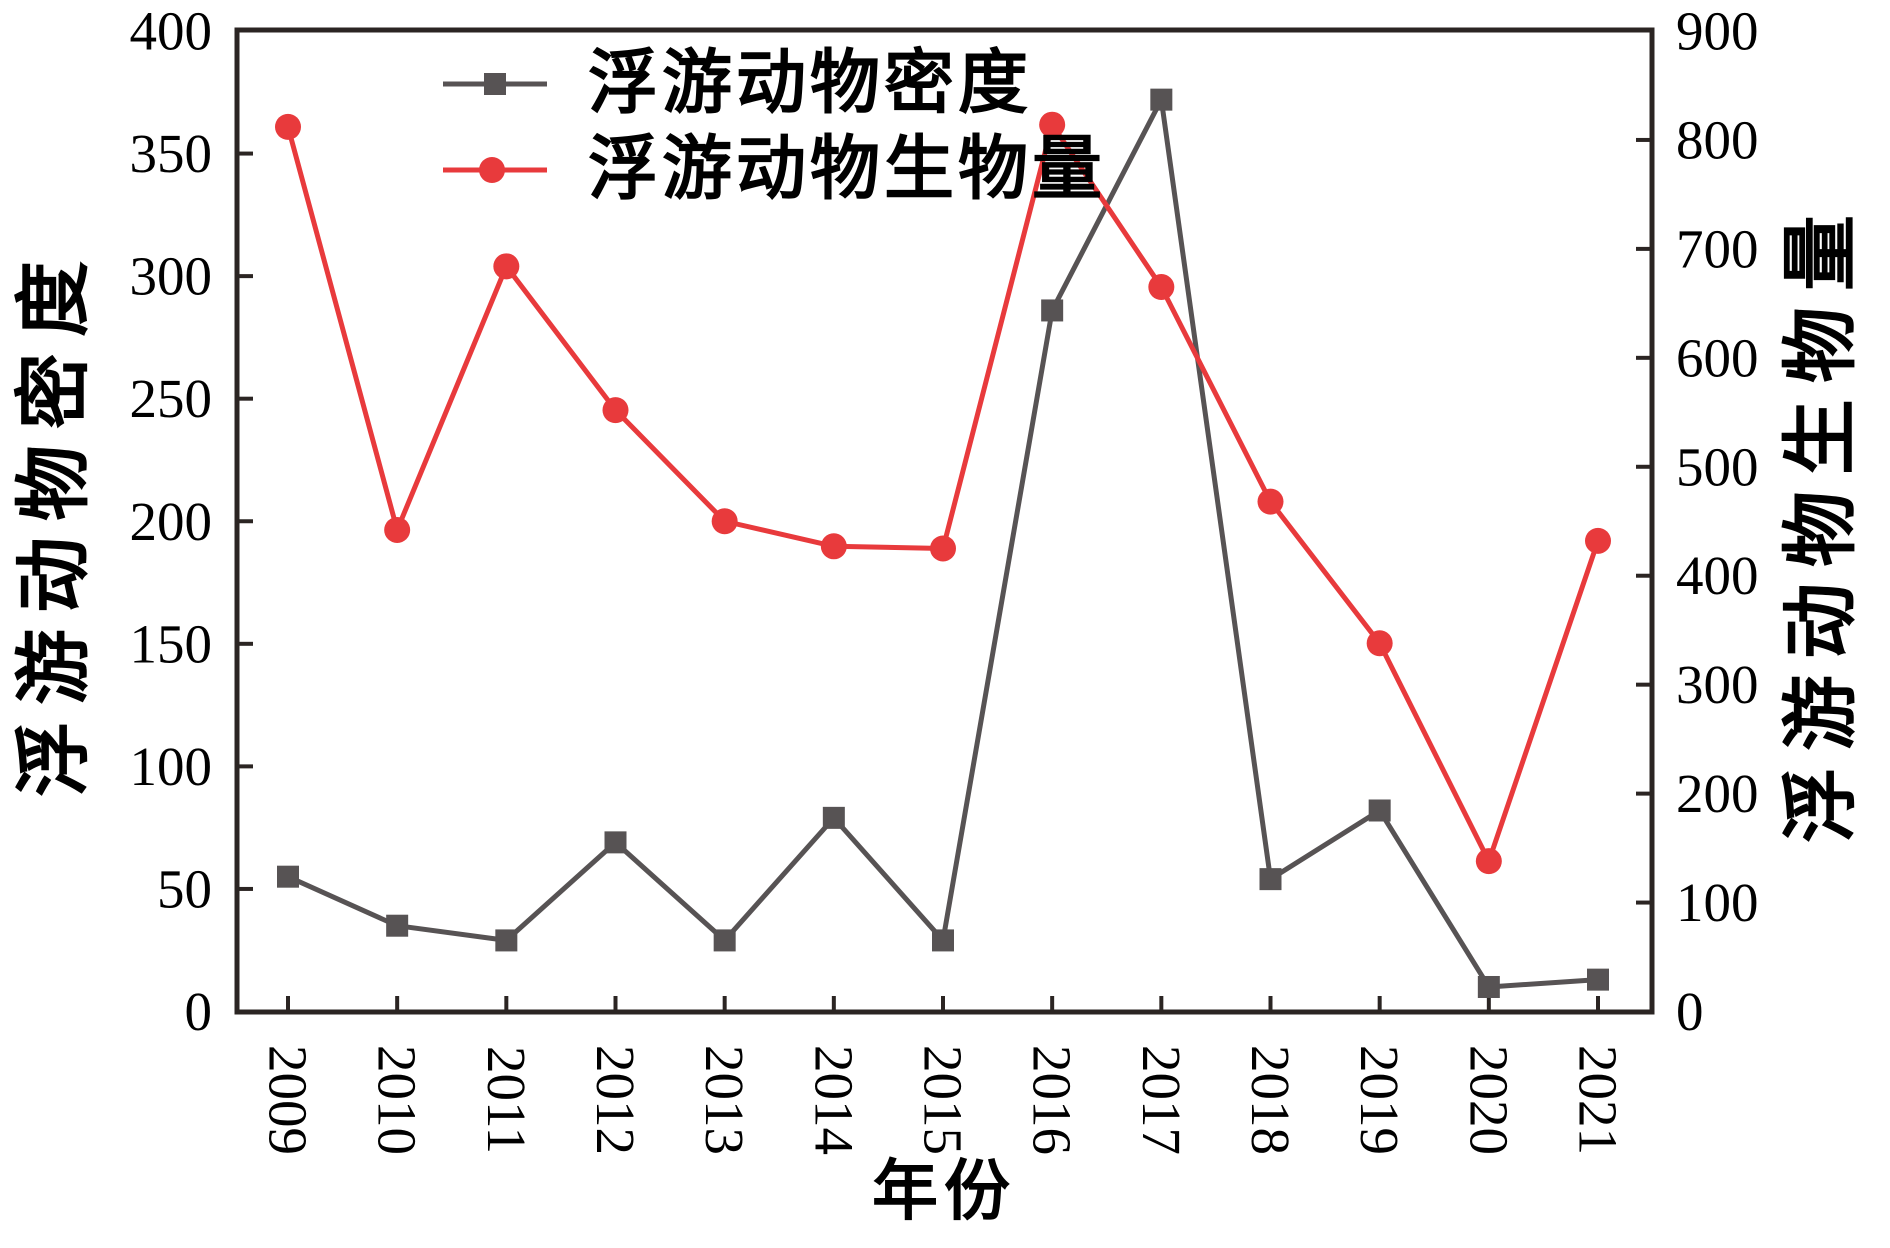 Image resolution: width=1890 pixels, height=1248 pixels. What do you see at coordinates (184, 888) in the screenshot?
I see `left-tick-label: 50` at bounding box center [184, 888].